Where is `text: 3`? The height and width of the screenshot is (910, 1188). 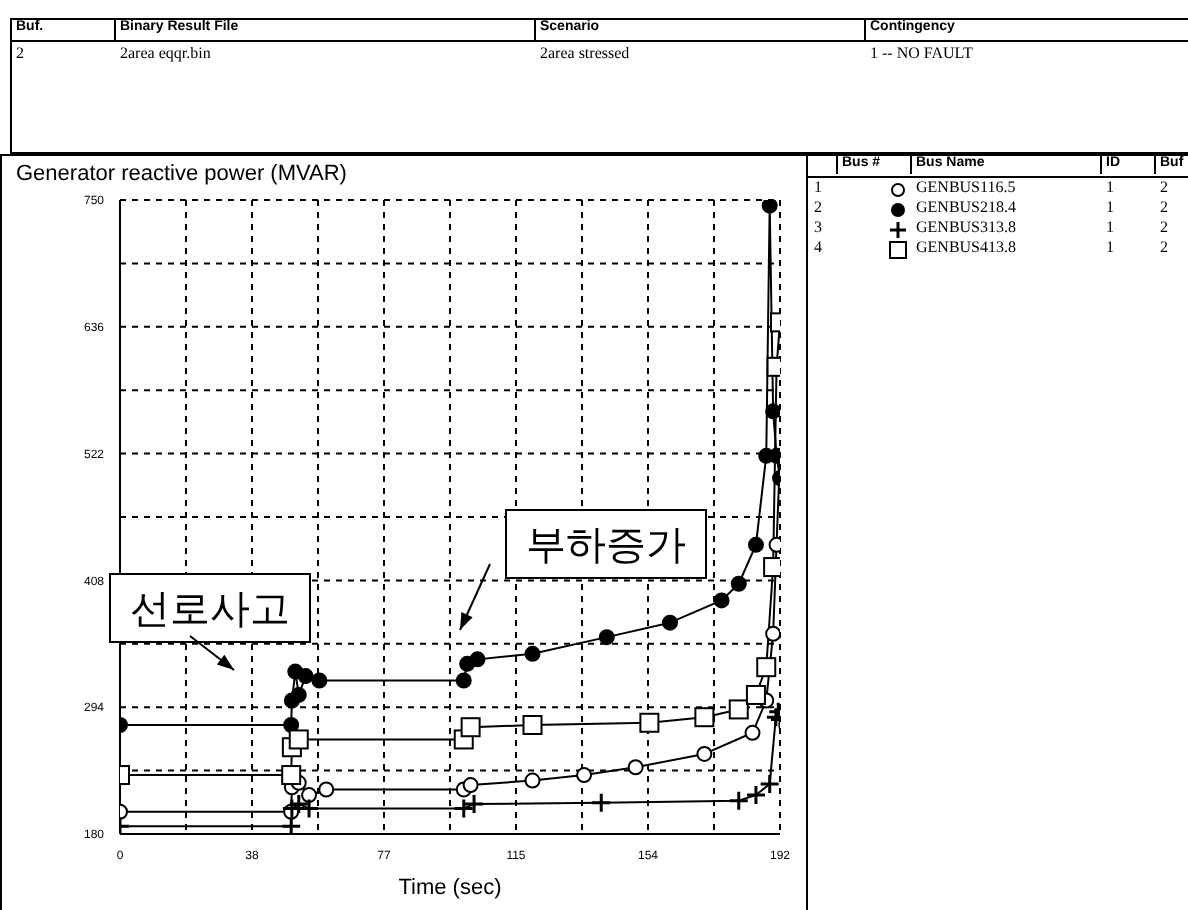
text: 3 is located at coordinates (818, 227).